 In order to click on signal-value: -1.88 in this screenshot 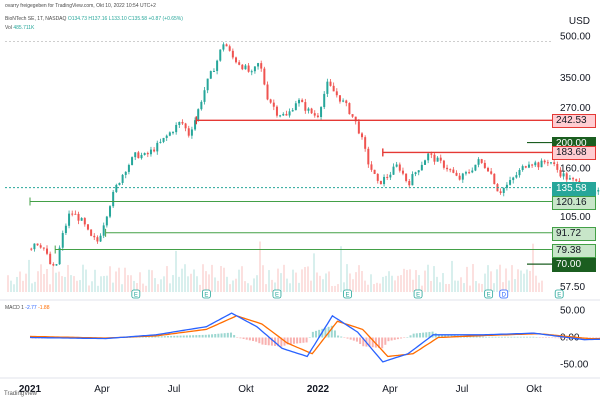, I will do `click(44, 308)`.